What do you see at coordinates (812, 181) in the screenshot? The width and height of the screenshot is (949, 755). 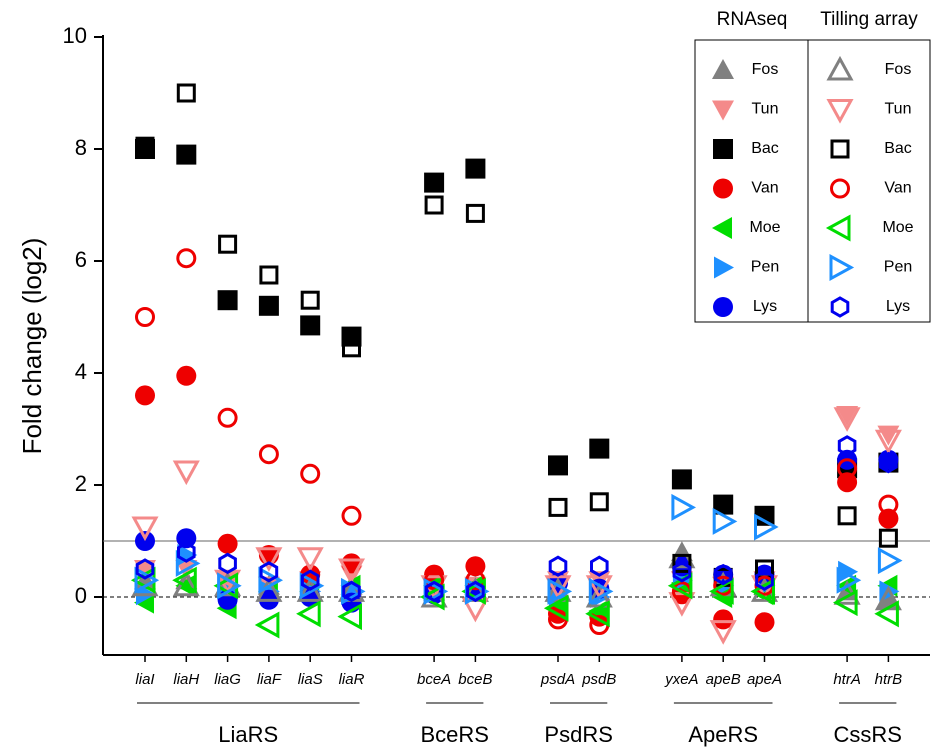 I see `legend-box` at bounding box center [812, 181].